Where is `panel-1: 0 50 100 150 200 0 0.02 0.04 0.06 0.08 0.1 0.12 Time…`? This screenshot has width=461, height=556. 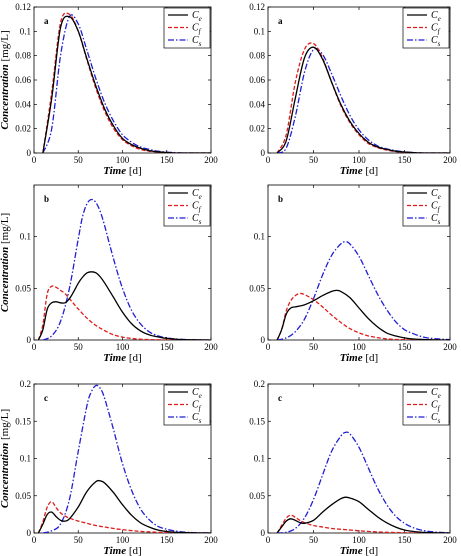 panel-1: 0 50 100 150 200 0 0.02 0.04 0.06 0.08 0.1 0.12 Time… is located at coordinates (109, 89).